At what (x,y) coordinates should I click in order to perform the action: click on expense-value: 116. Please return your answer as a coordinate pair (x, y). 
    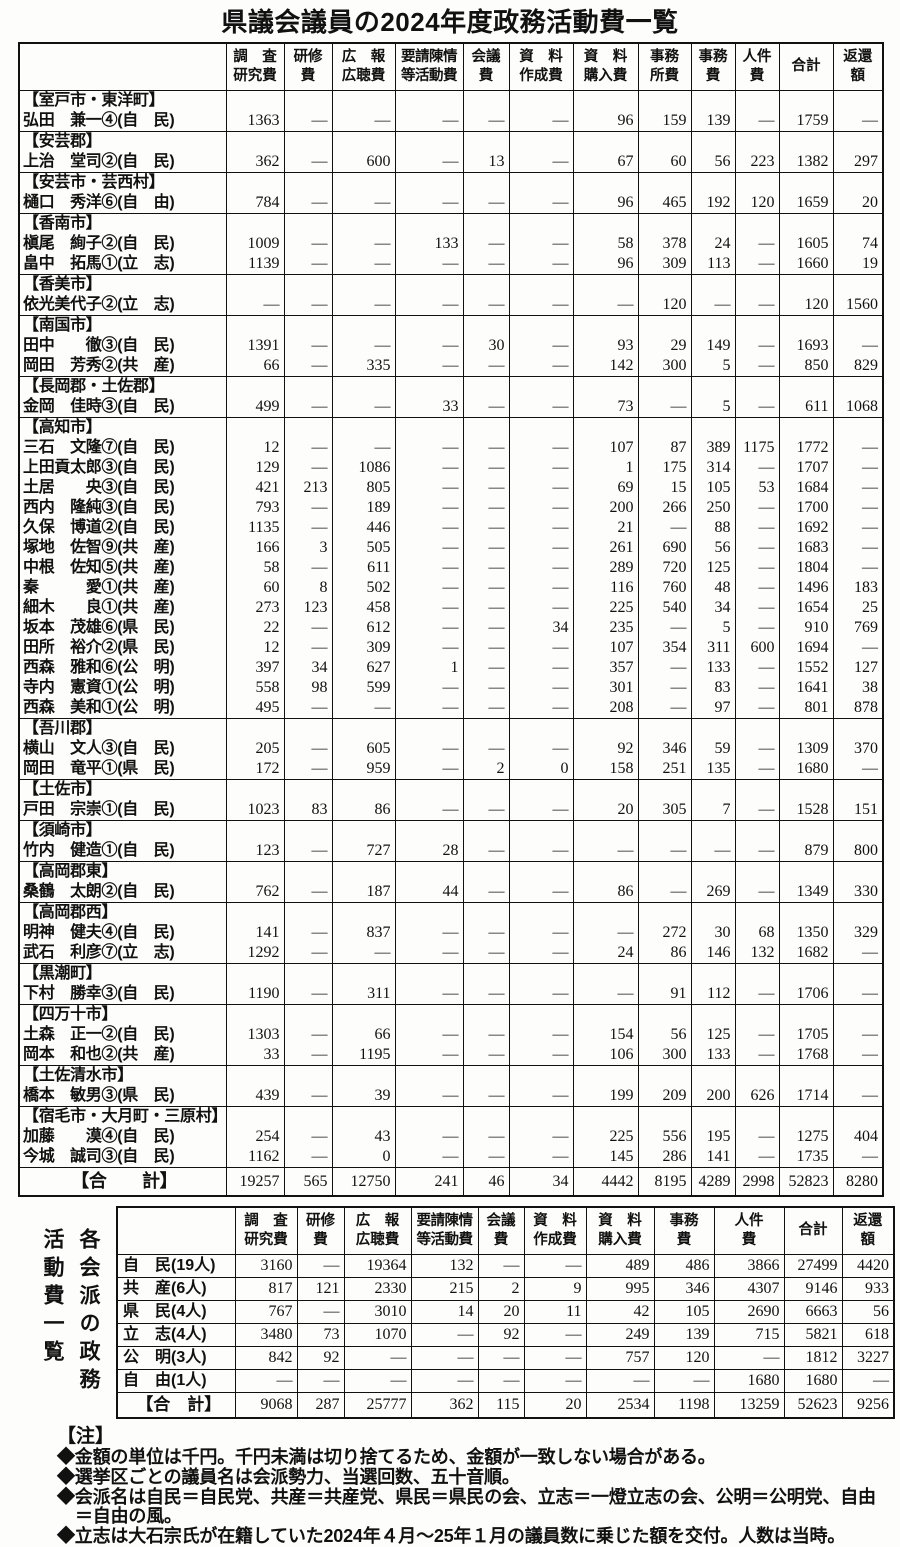
    Looking at the image, I should click on (605, 587).